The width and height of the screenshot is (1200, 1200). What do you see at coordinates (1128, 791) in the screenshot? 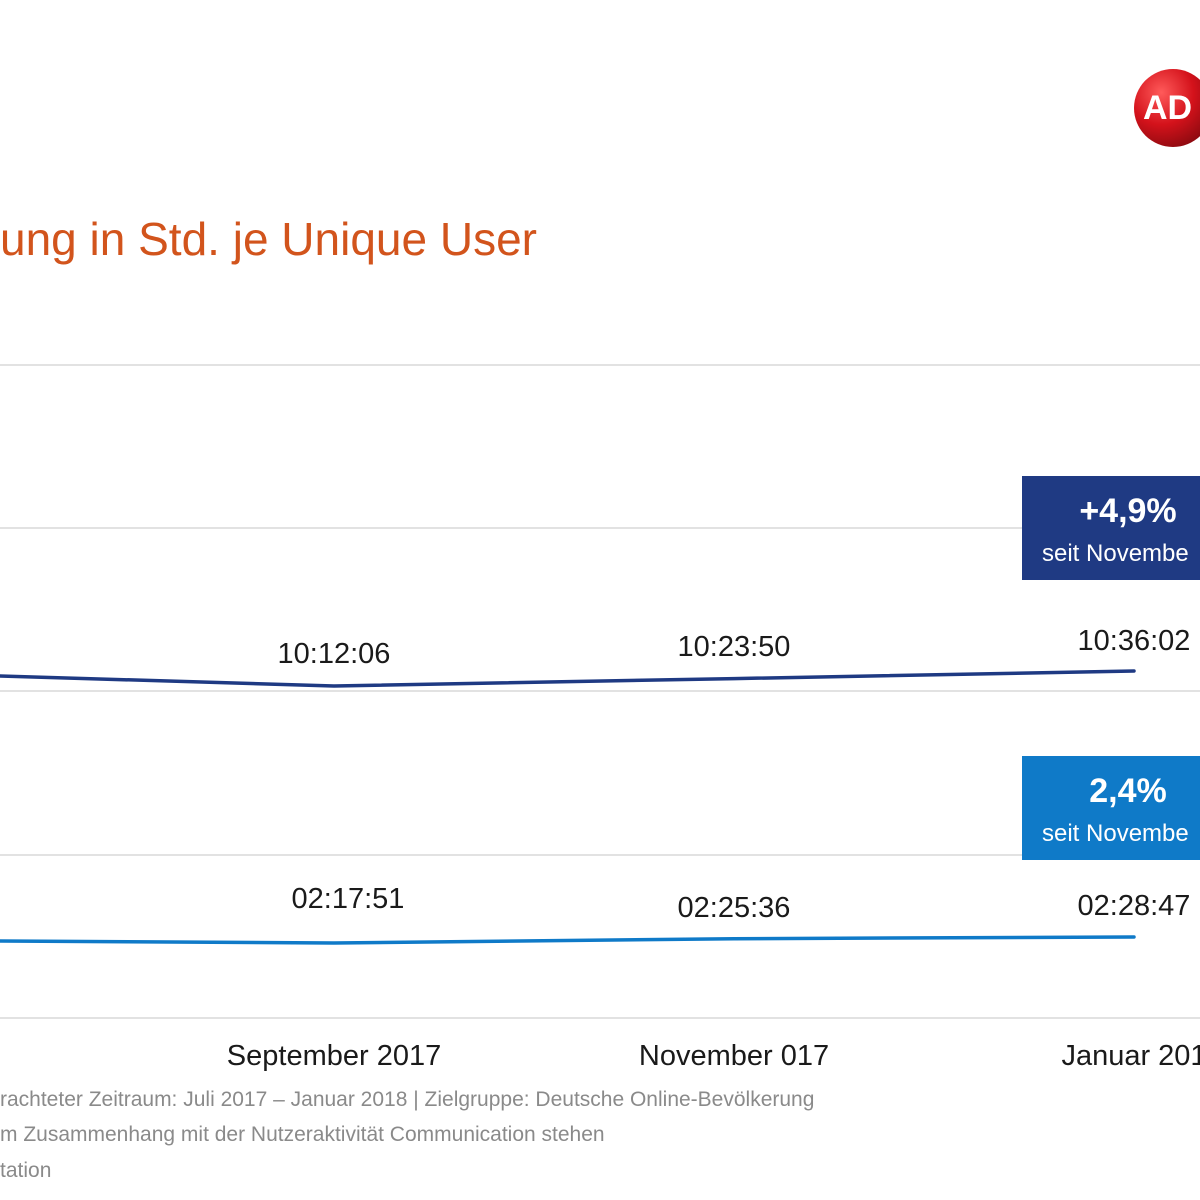
I see `badge-value: 2,4%` at bounding box center [1128, 791].